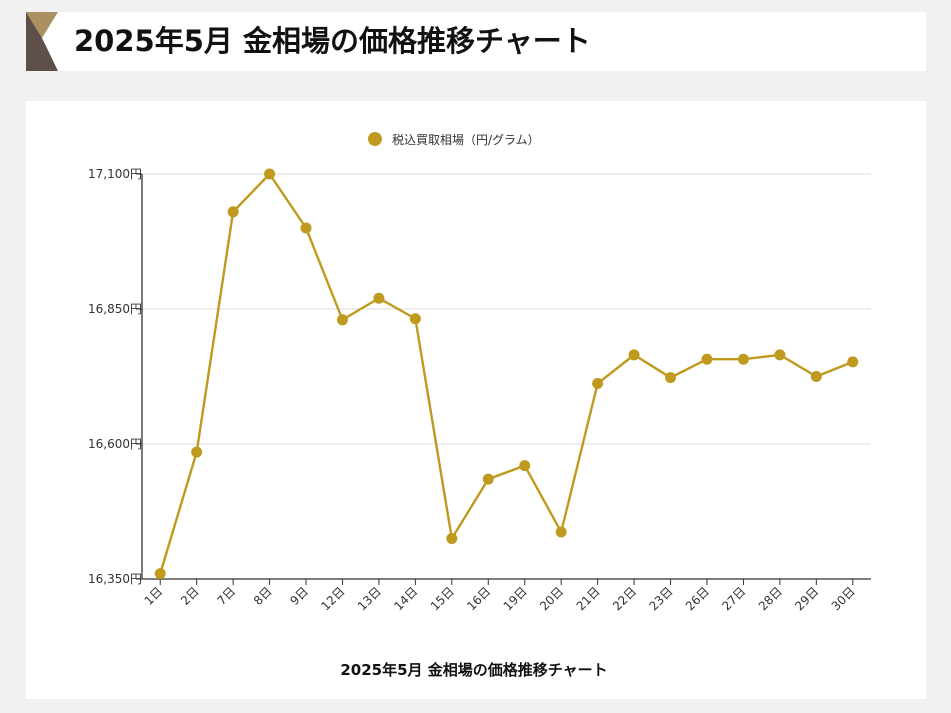  I want to click on y-tick-label: 16,850円, so click(115, 309).